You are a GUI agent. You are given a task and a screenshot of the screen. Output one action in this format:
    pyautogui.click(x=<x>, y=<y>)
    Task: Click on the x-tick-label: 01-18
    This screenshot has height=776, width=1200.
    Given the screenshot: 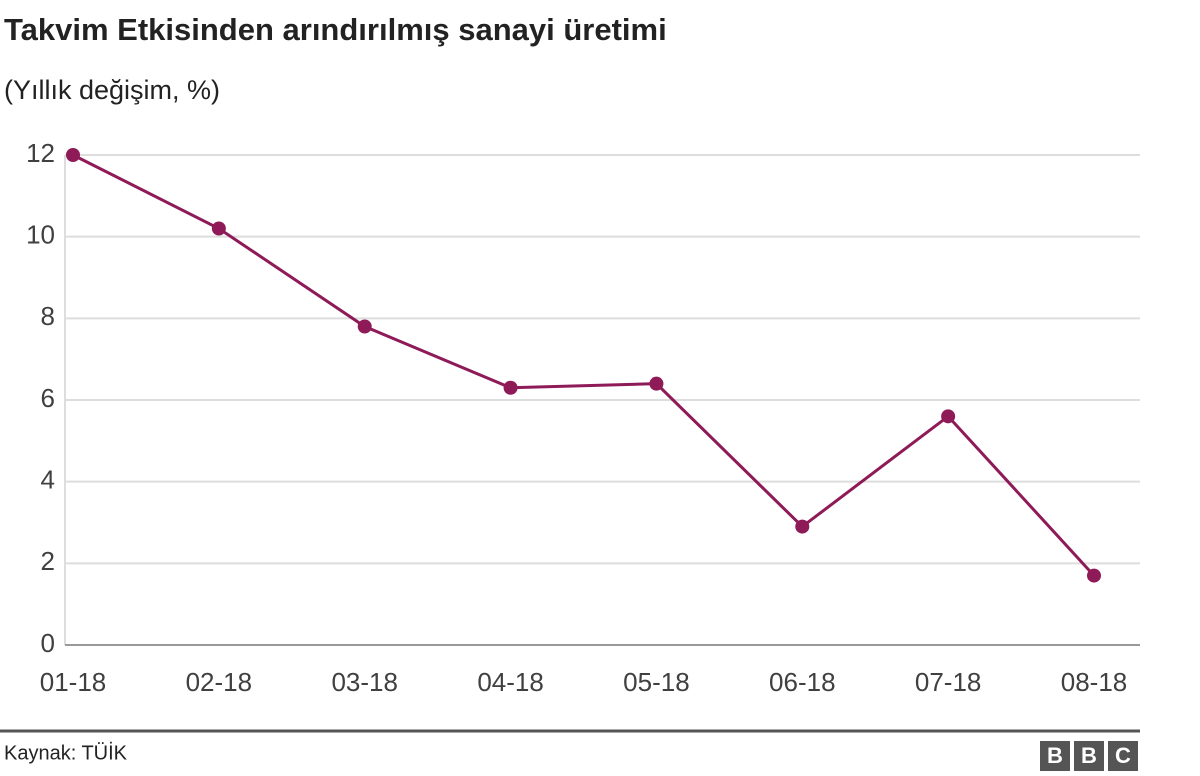 What is the action you would take?
    pyautogui.click(x=73, y=682)
    